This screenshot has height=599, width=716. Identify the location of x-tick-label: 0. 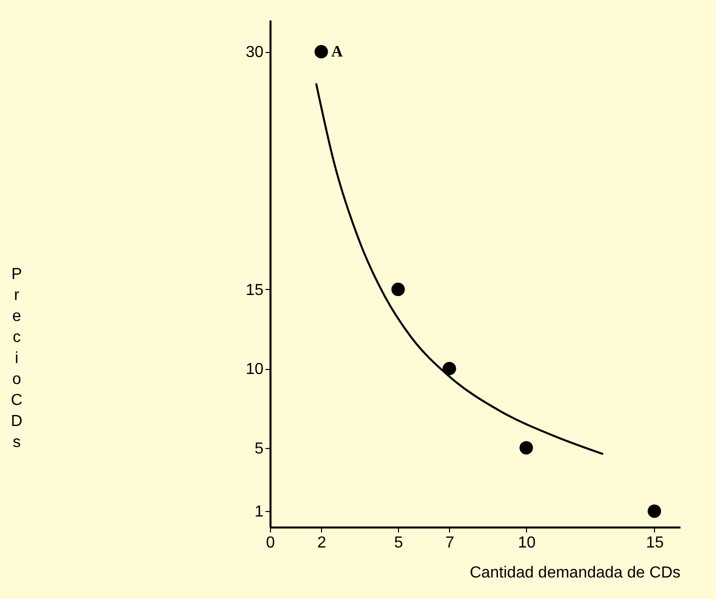
(271, 543).